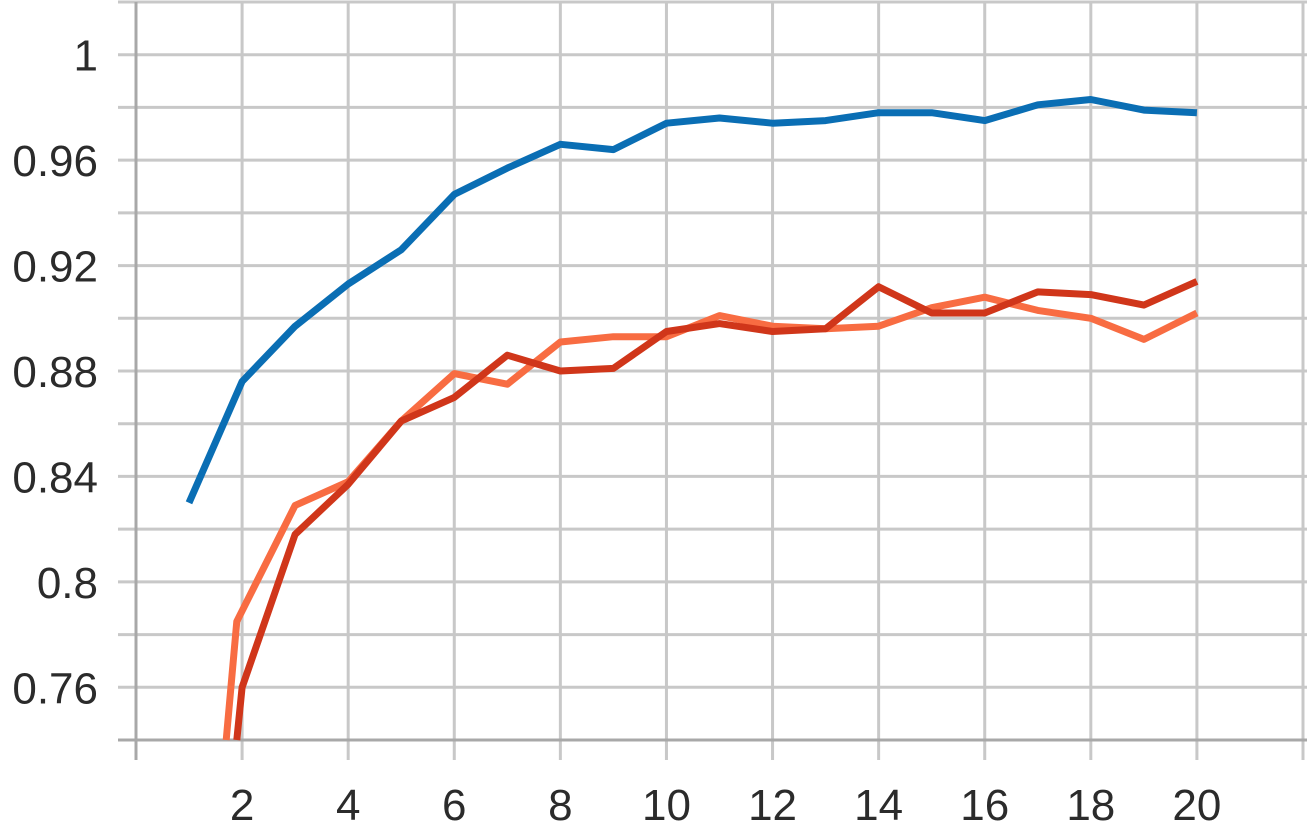  What do you see at coordinates (984, 805) in the screenshot?
I see `x-tick-label: 16` at bounding box center [984, 805].